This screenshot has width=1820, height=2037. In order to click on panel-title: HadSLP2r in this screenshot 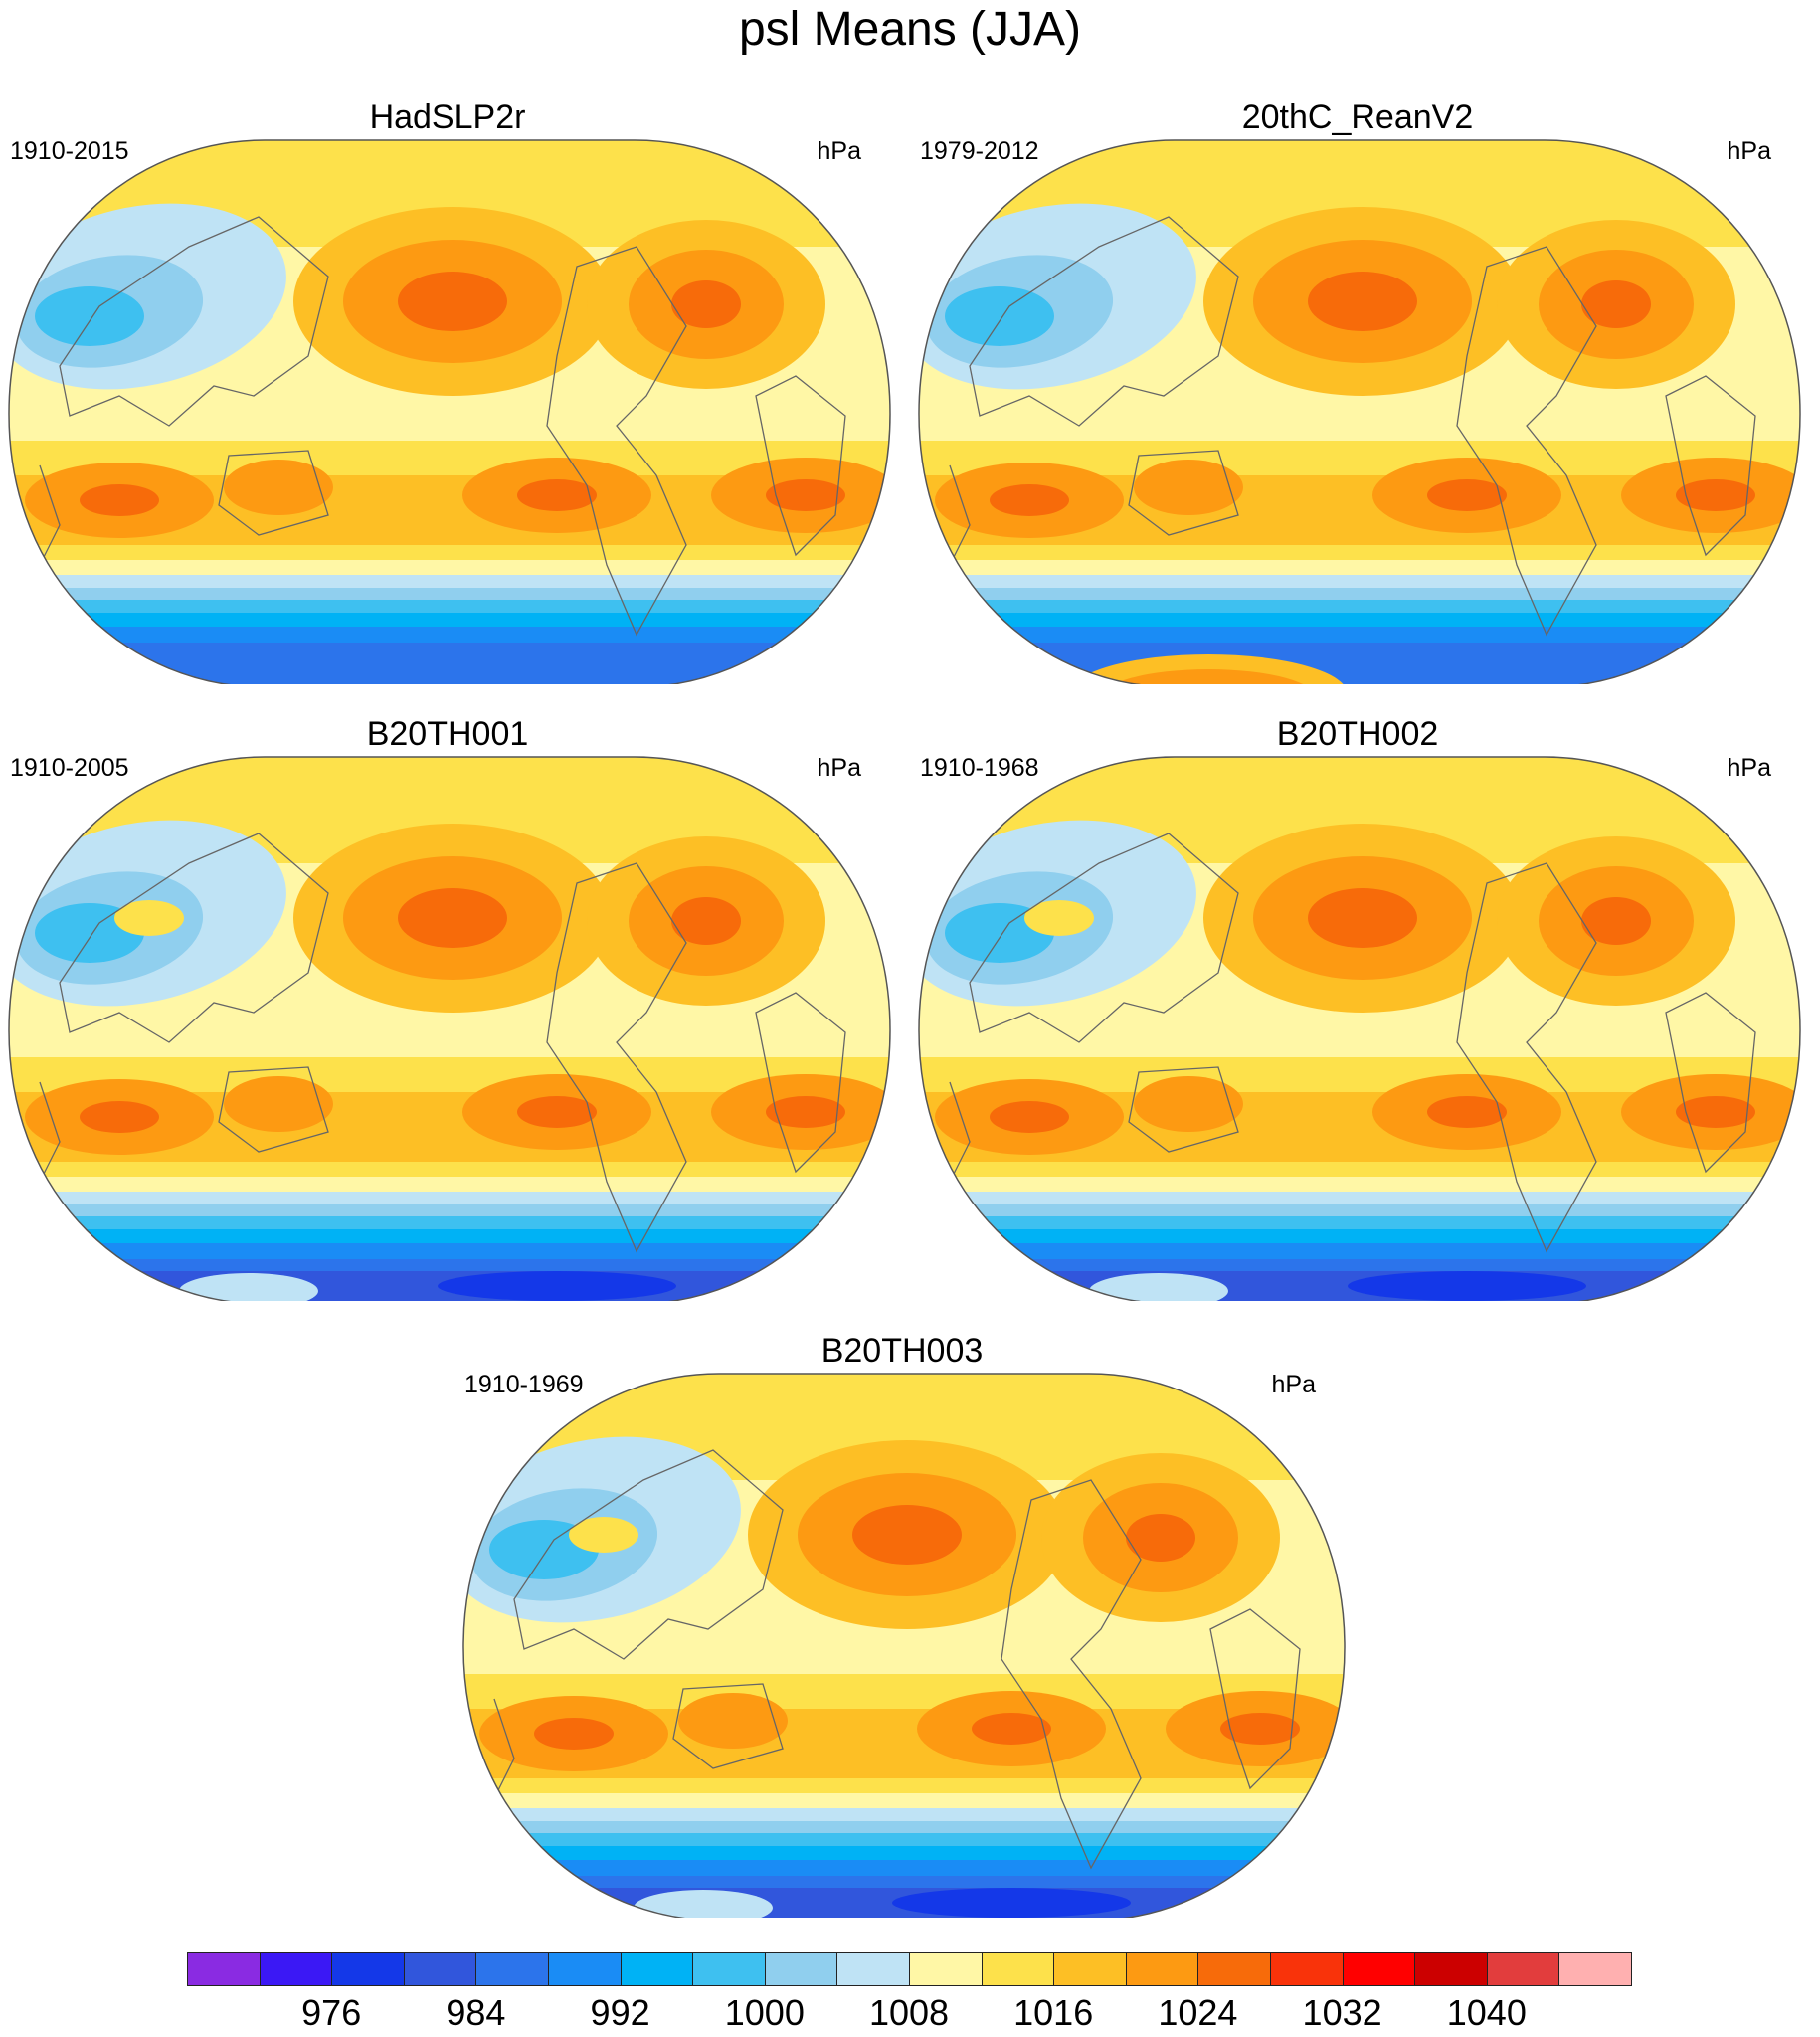, I will do `click(447, 117)`.